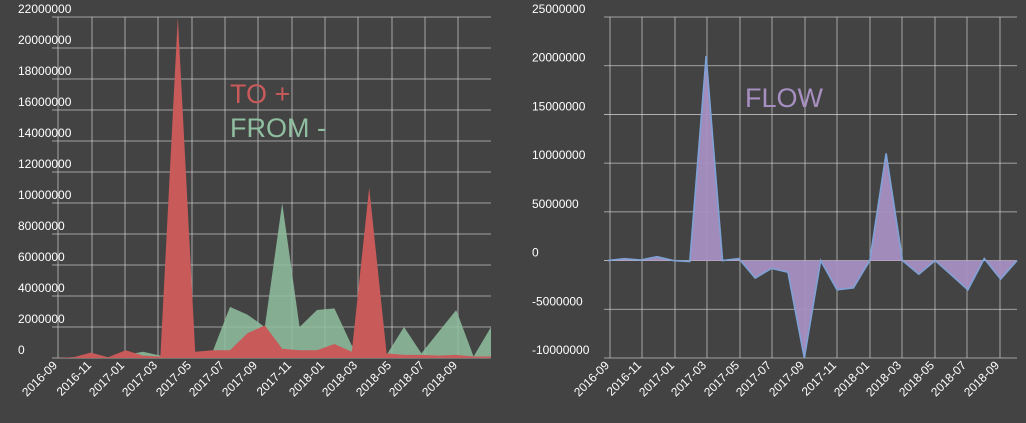 The height and width of the screenshot is (423, 1026). What do you see at coordinates (45, 9) in the screenshot?
I see `y-tick-label: 22000000` at bounding box center [45, 9].